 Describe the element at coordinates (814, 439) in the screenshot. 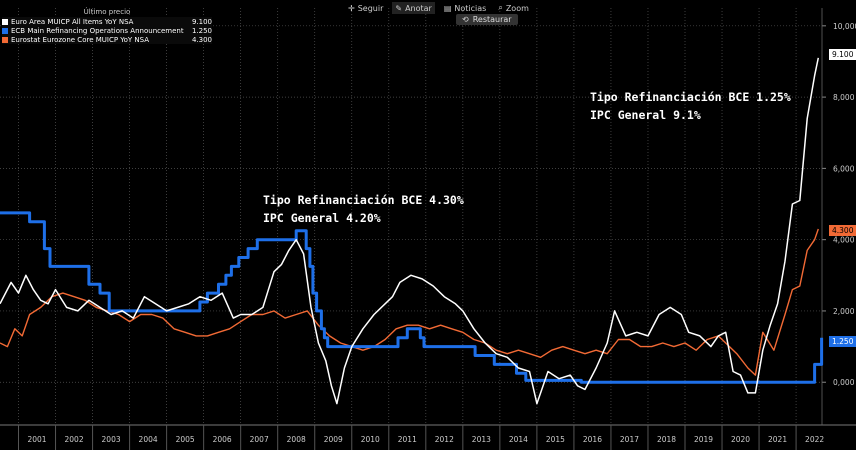

I see `x-tick-label: 2022` at that location.